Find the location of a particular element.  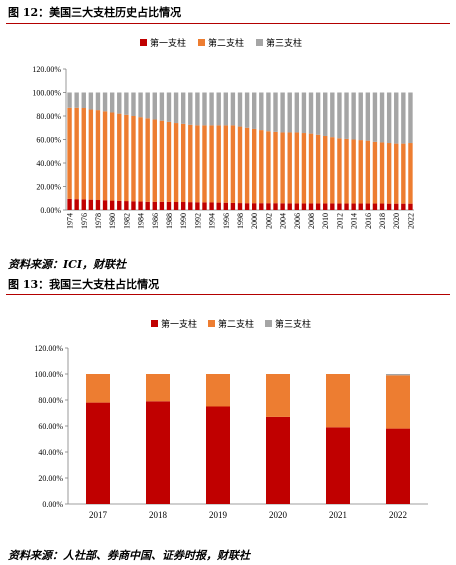

y-tick-label: 40.00% is located at coordinates (50, 452).